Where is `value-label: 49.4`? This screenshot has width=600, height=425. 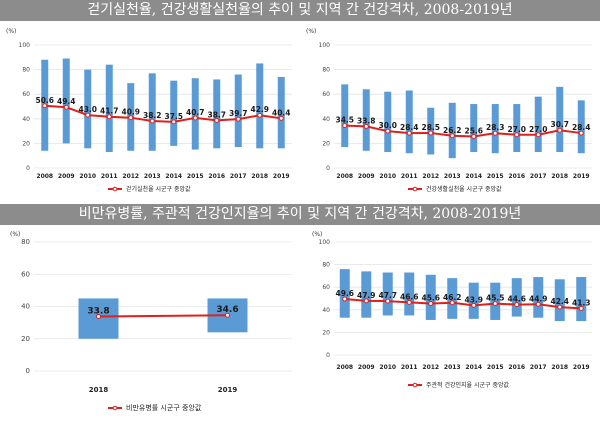
value-label: 49.4 is located at coordinates (66, 101).